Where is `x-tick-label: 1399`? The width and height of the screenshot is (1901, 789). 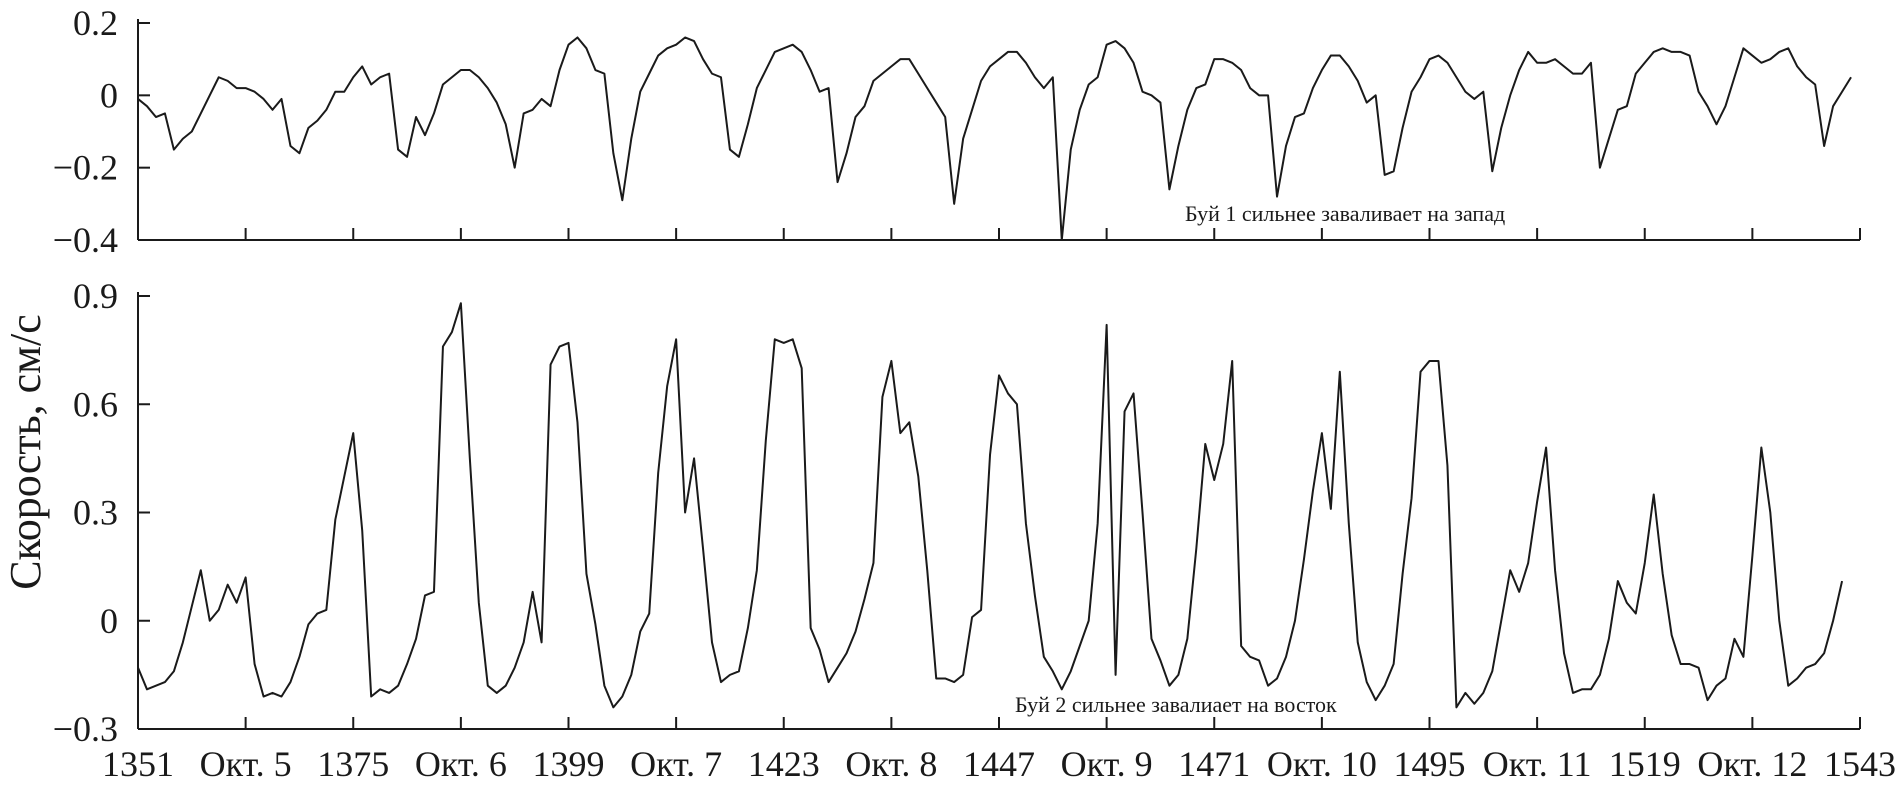 x-tick-label: 1399 is located at coordinates (569, 764).